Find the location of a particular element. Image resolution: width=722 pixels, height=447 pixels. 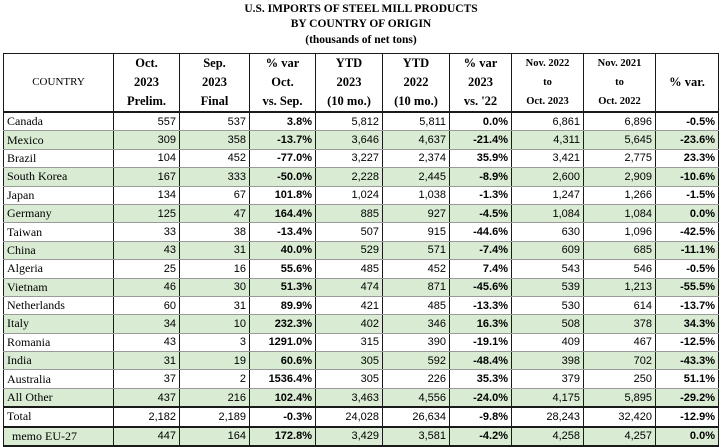

cell-pct-var-12mo: -42.5% is located at coordinates (687, 232).